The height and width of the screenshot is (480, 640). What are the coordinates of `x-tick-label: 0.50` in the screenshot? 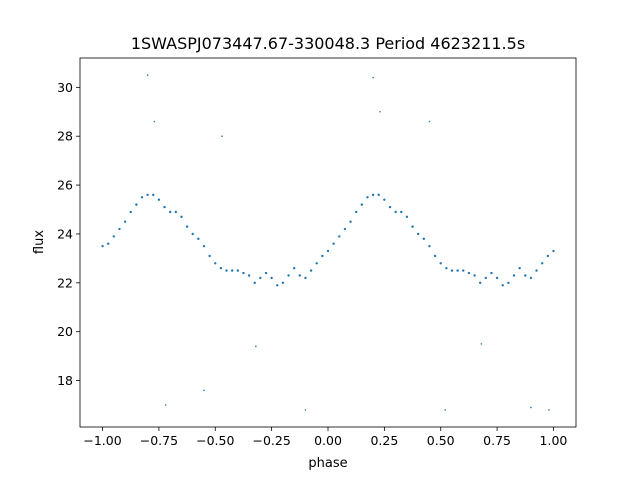 It's located at (441, 440).